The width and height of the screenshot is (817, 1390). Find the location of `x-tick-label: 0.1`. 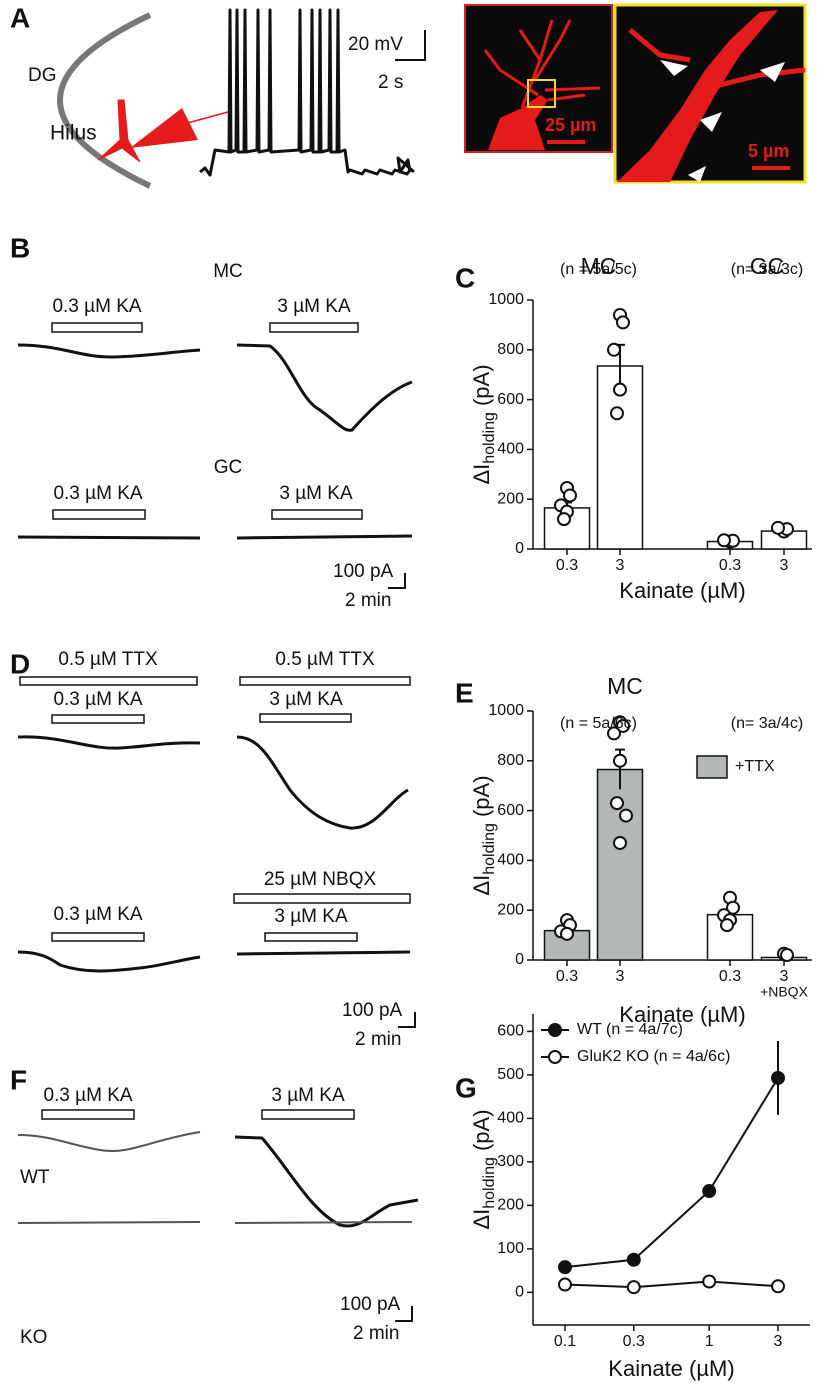

x-tick-label: 0.1 is located at coordinates (565, 1341).